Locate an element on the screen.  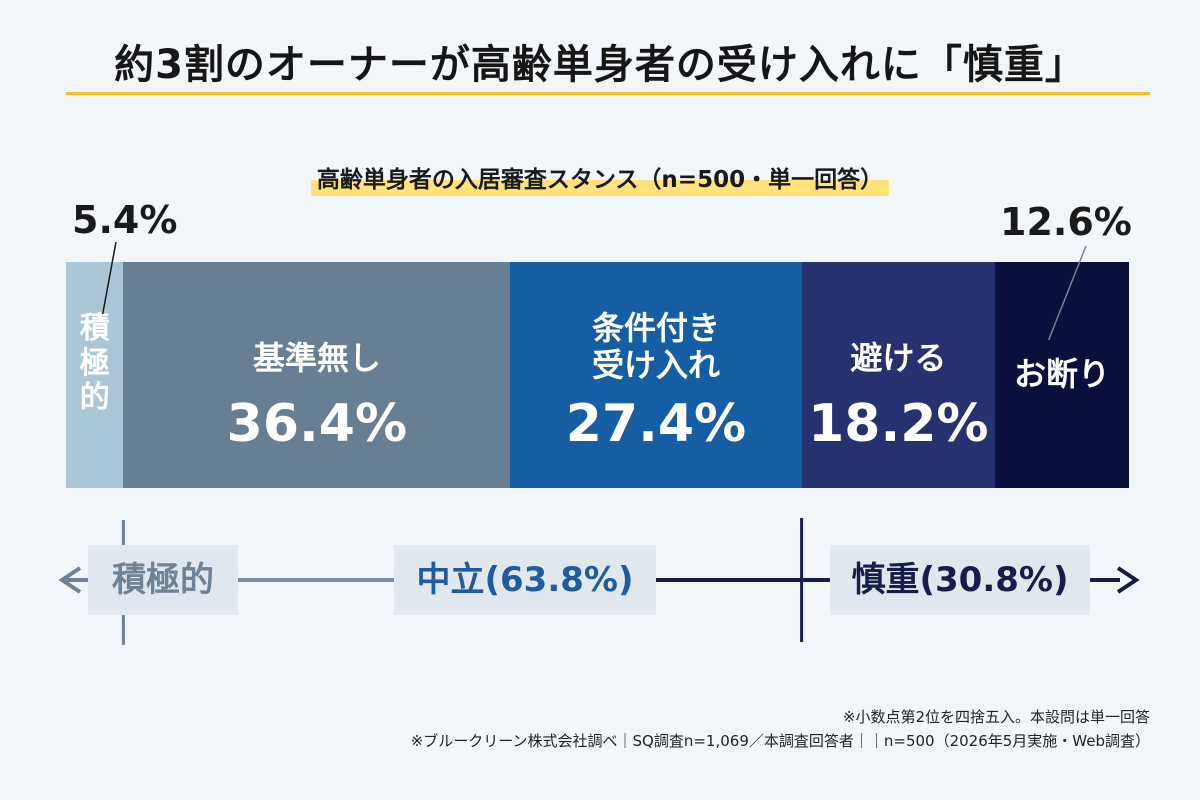
segment-label: 積極的 is located at coordinates (94, 363).